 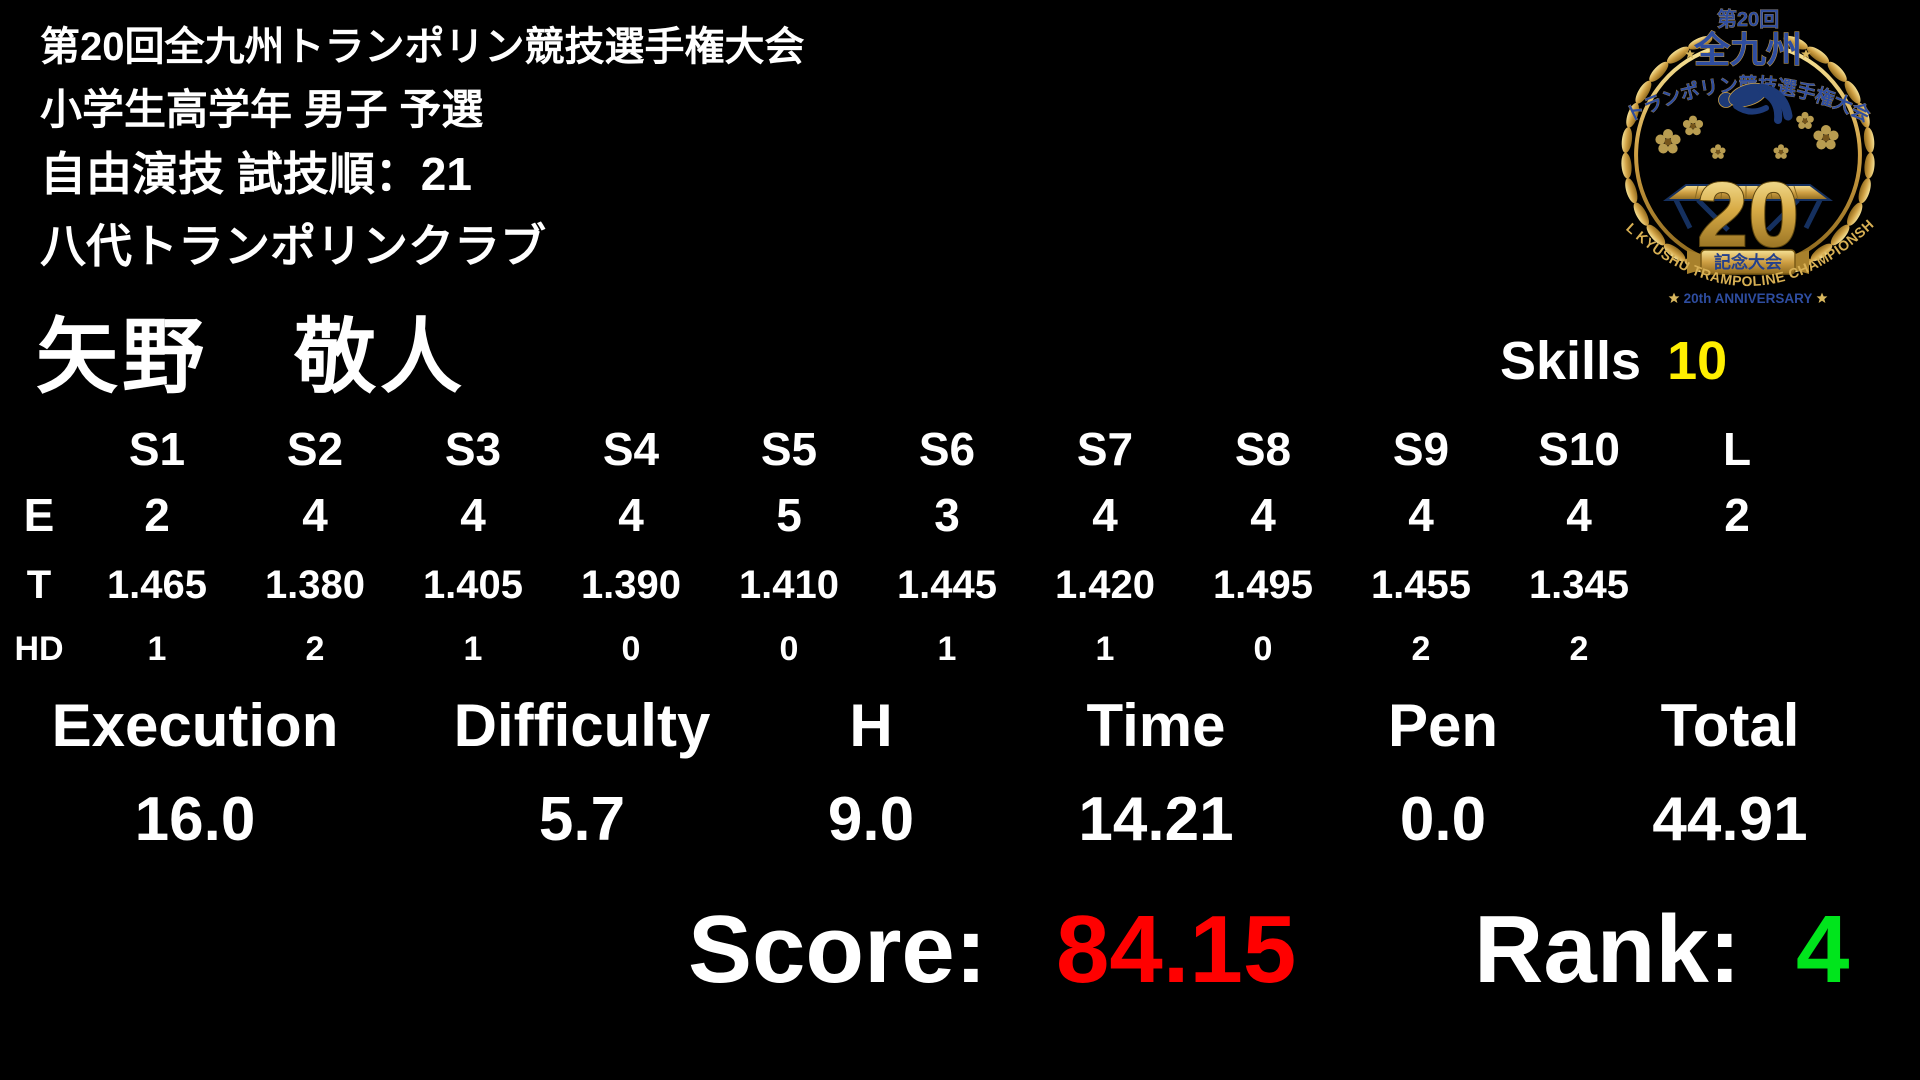 What do you see at coordinates (1263, 585) in the screenshot?
I see `t-cell: 1.495` at bounding box center [1263, 585].